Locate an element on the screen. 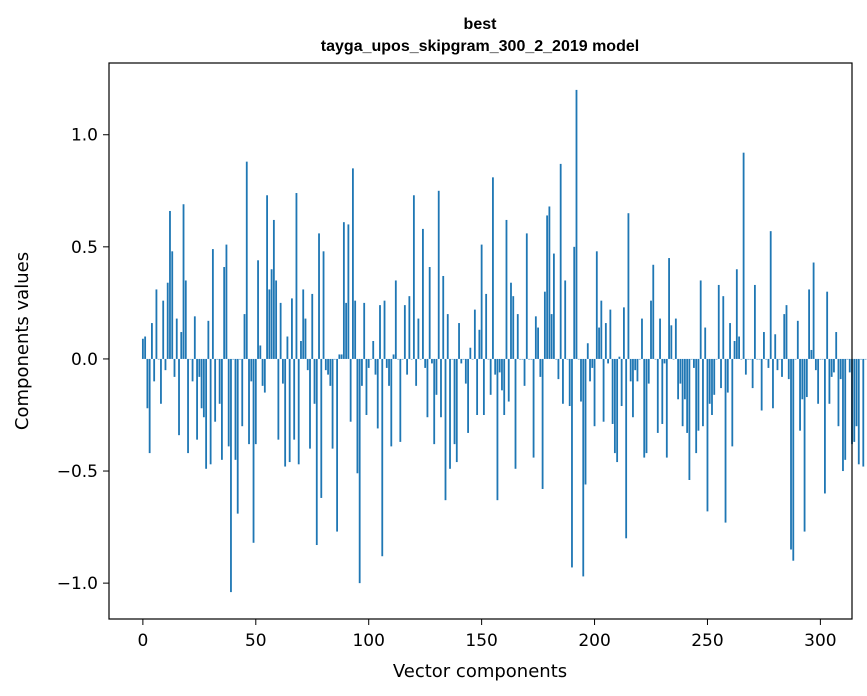  y-axis-label: Components values is located at coordinates (22, 341).